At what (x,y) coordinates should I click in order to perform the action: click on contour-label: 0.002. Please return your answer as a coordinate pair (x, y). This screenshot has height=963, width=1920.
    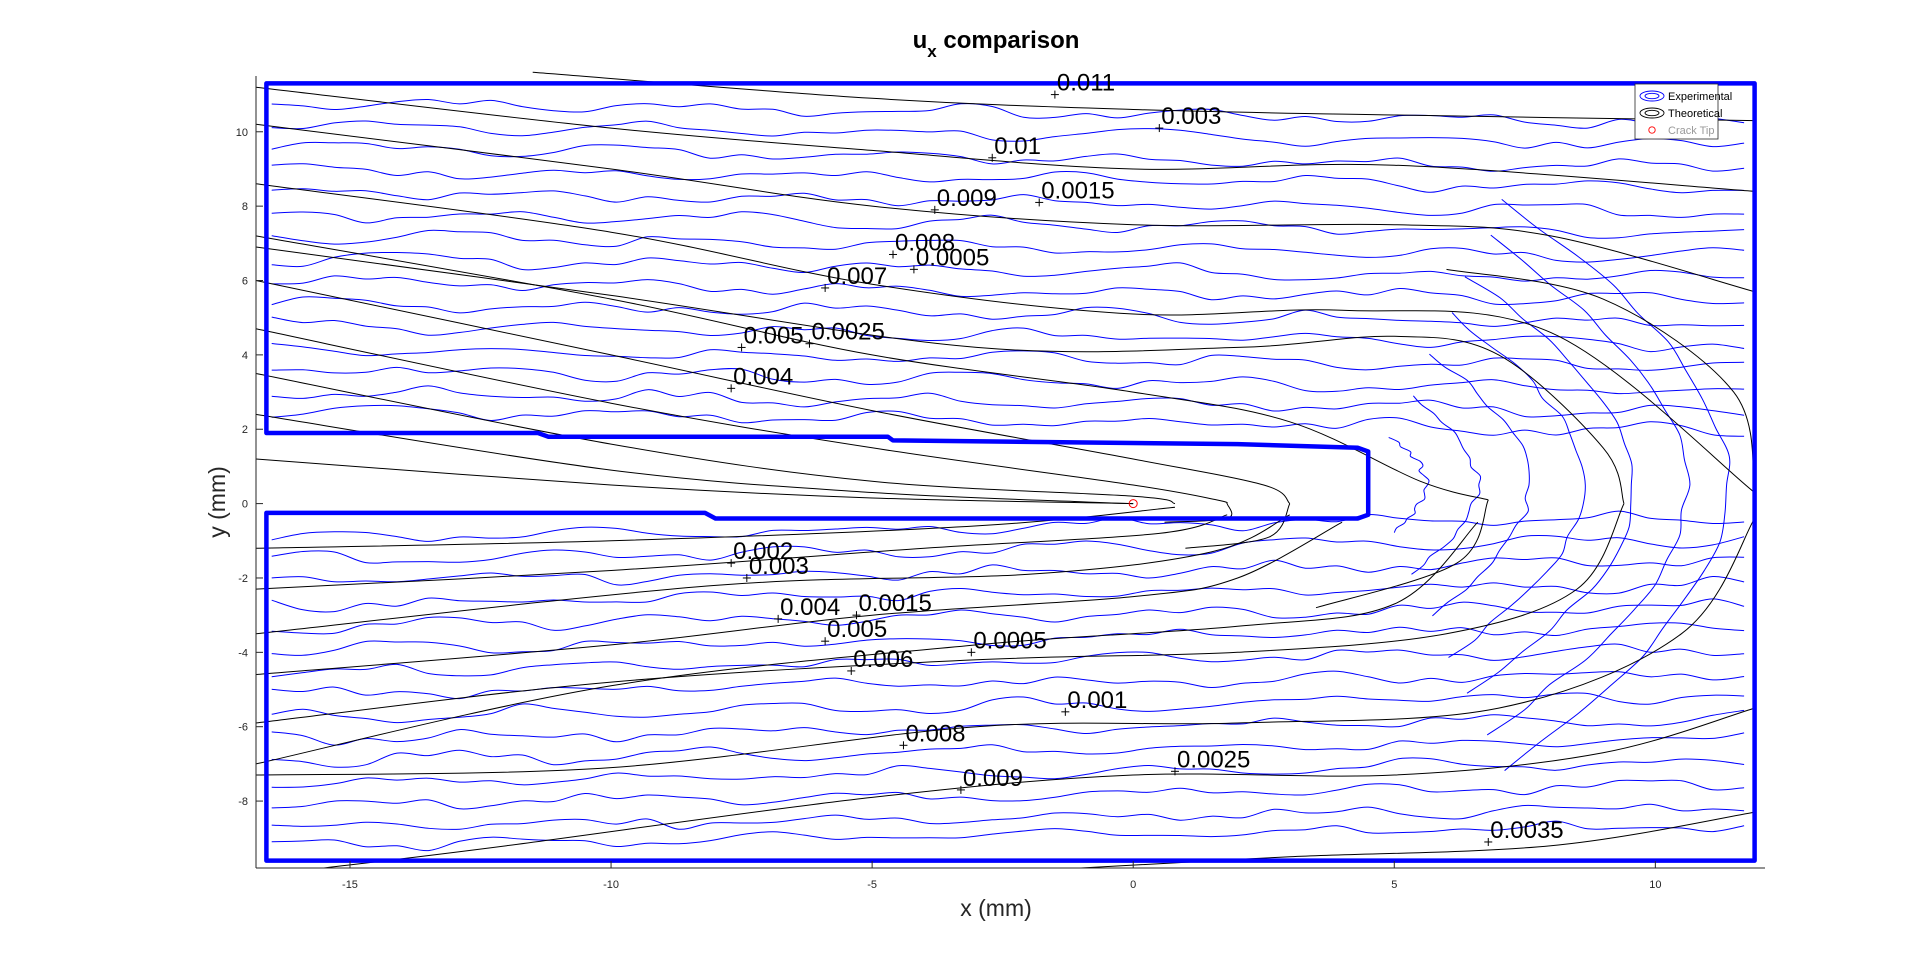
    Looking at the image, I should click on (760, 553).